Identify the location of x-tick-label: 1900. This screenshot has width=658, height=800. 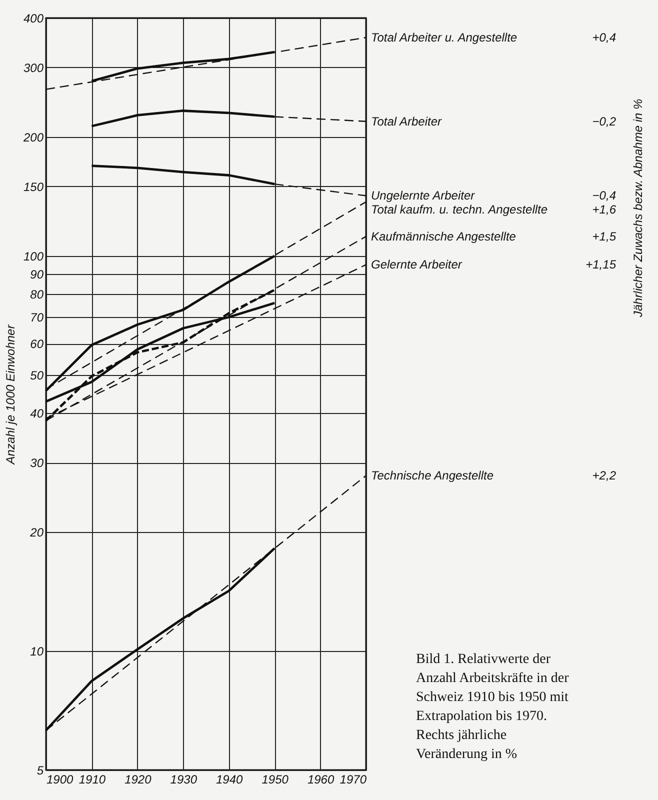
(60, 779).